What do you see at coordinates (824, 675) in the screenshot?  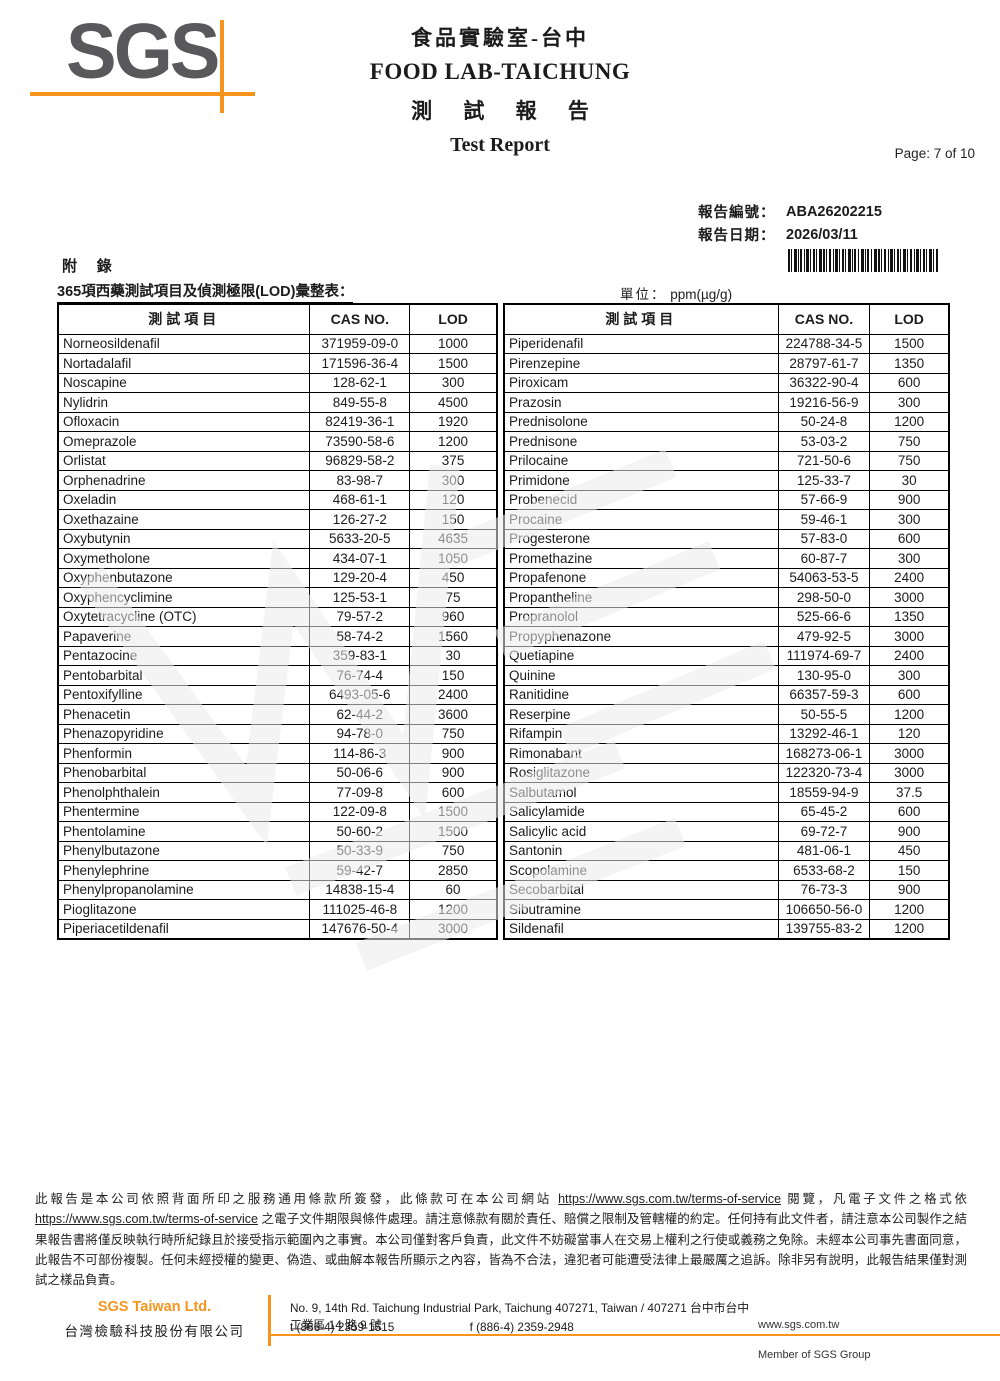 I see `cas-cell: 130-95-0` at bounding box center [824, 675].